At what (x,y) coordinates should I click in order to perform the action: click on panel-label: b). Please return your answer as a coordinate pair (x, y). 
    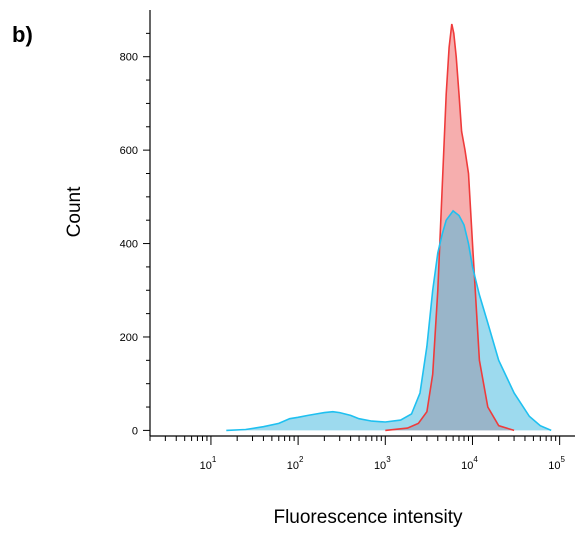
    Looking at the image, I should click on (22, 34).